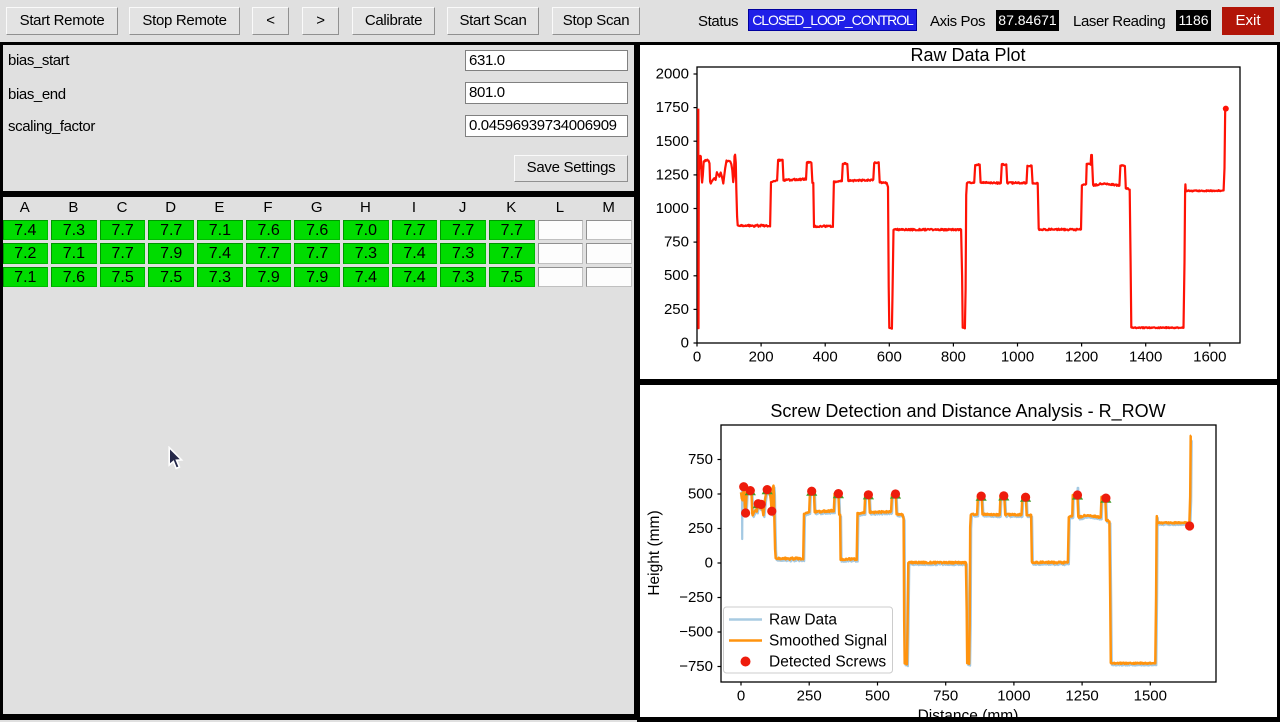 Image resolution: width=1280 pixels, height=722 pixels. I want to click on svg-text: Raw Data, so click(803, 620).